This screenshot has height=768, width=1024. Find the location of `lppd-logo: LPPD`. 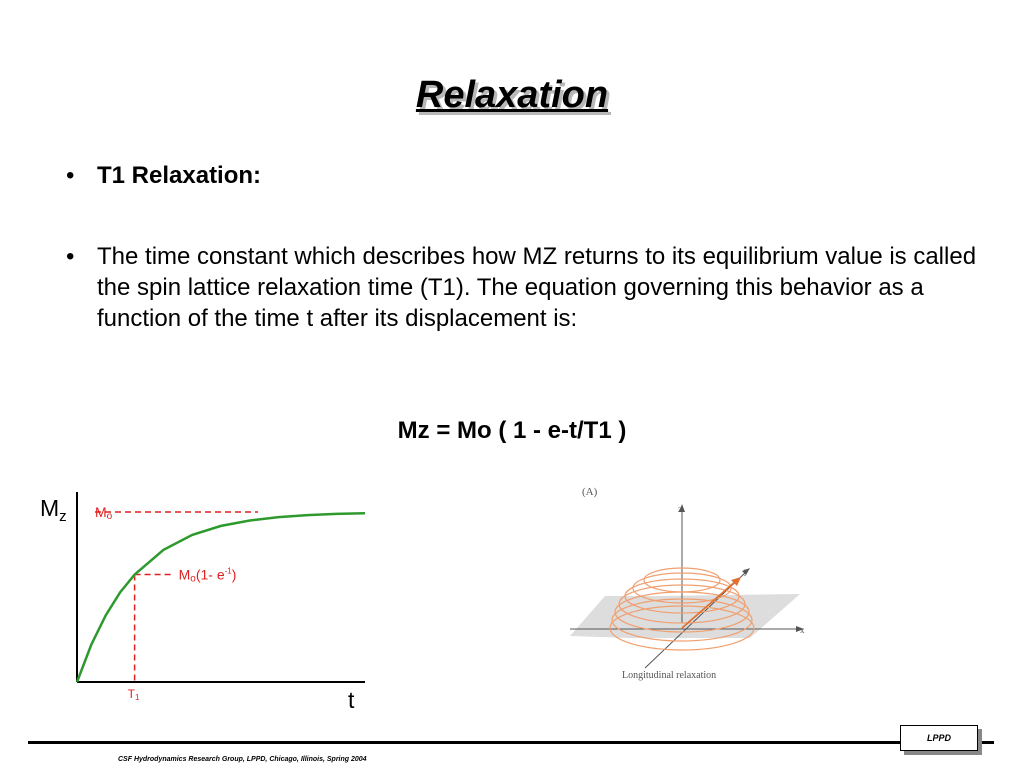

lppd-logo: LPPD is located at coordinates (939, 738).